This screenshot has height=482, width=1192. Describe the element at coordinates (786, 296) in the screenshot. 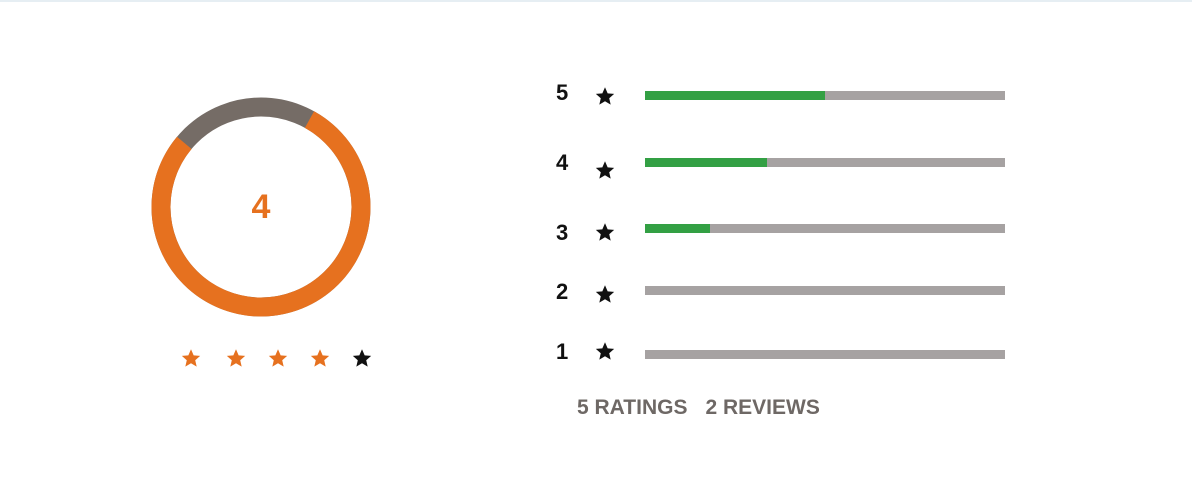

I see `rating-row-2: 2` at that location.